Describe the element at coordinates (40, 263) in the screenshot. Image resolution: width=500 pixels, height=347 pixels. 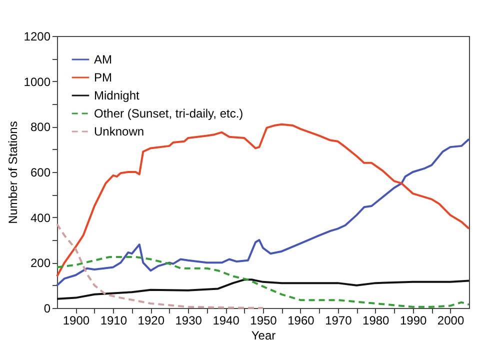
I see `y-tick-label: 200` at that location.